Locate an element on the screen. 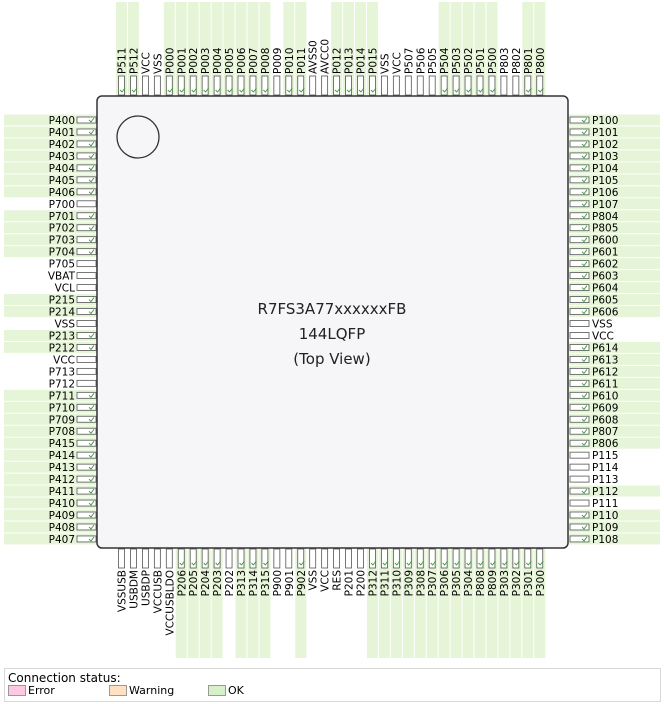 The height and width of the screenshot is (704, 664). pin-label: P809 is located at coordinates (493, 583).